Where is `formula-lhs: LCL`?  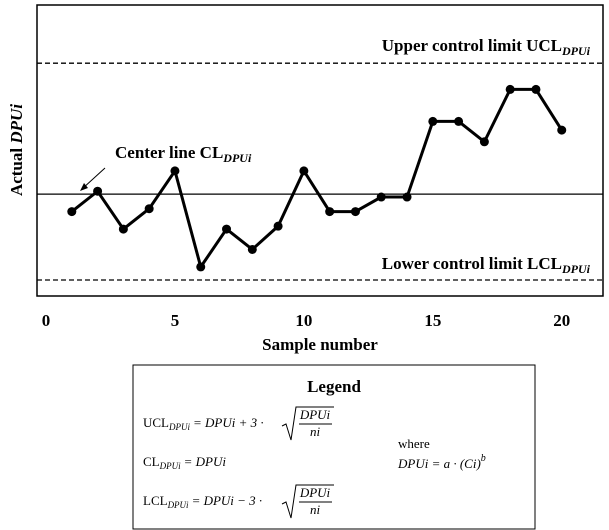
formula-lhs: LCL is located at coordinates (155, 500).